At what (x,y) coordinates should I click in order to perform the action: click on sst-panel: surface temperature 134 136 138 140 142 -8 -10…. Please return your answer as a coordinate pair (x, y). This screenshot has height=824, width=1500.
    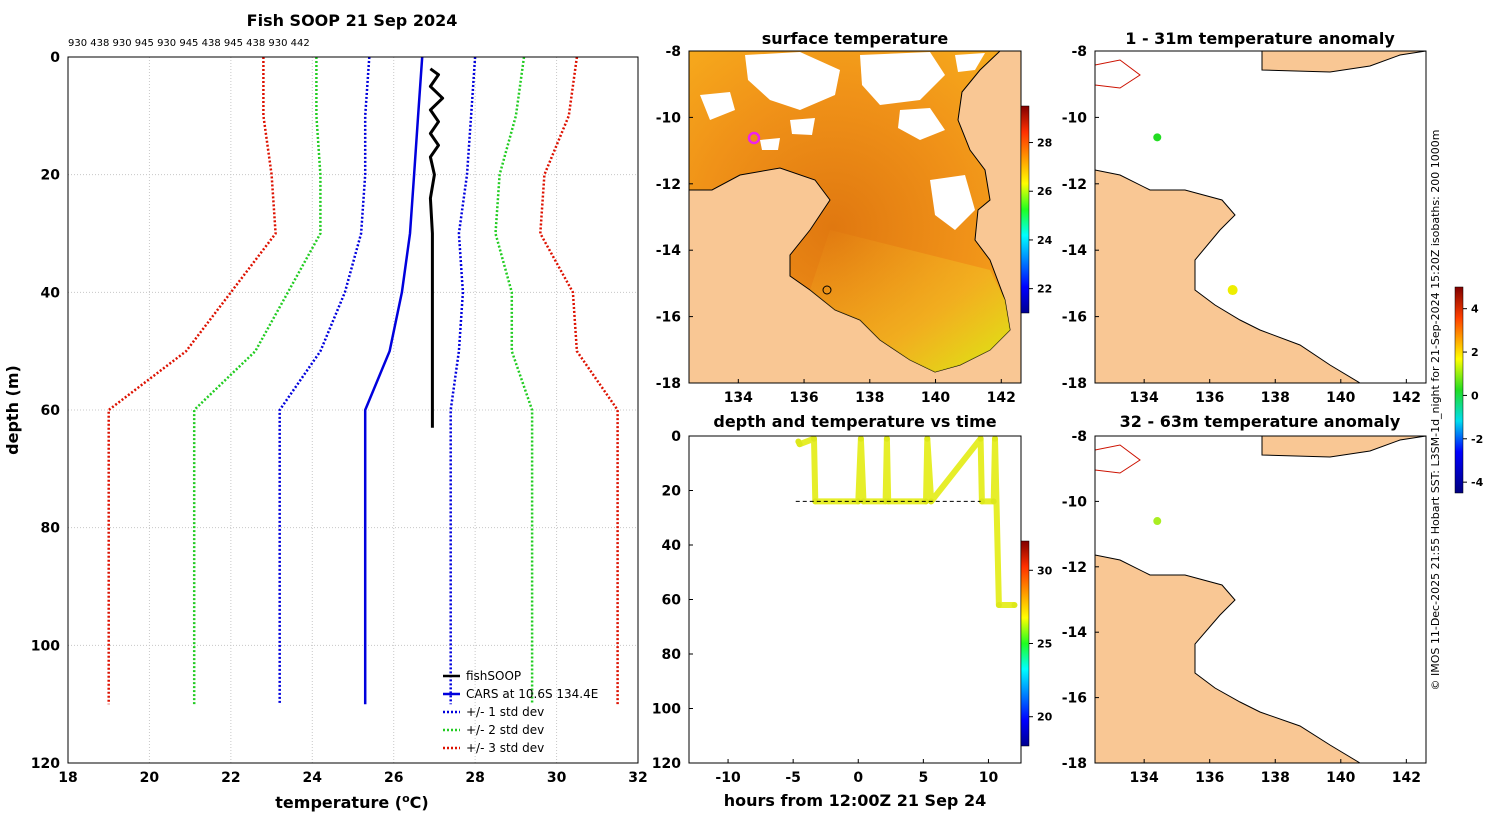
    Looking at the image, I should click on (854, 217).